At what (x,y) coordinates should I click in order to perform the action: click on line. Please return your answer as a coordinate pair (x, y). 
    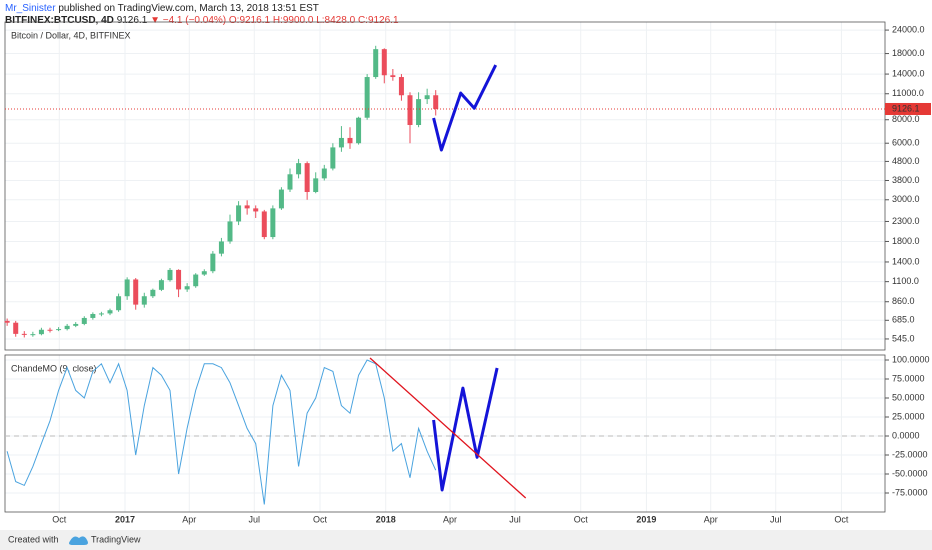
    Looking at the image, I should click on (221, 432).